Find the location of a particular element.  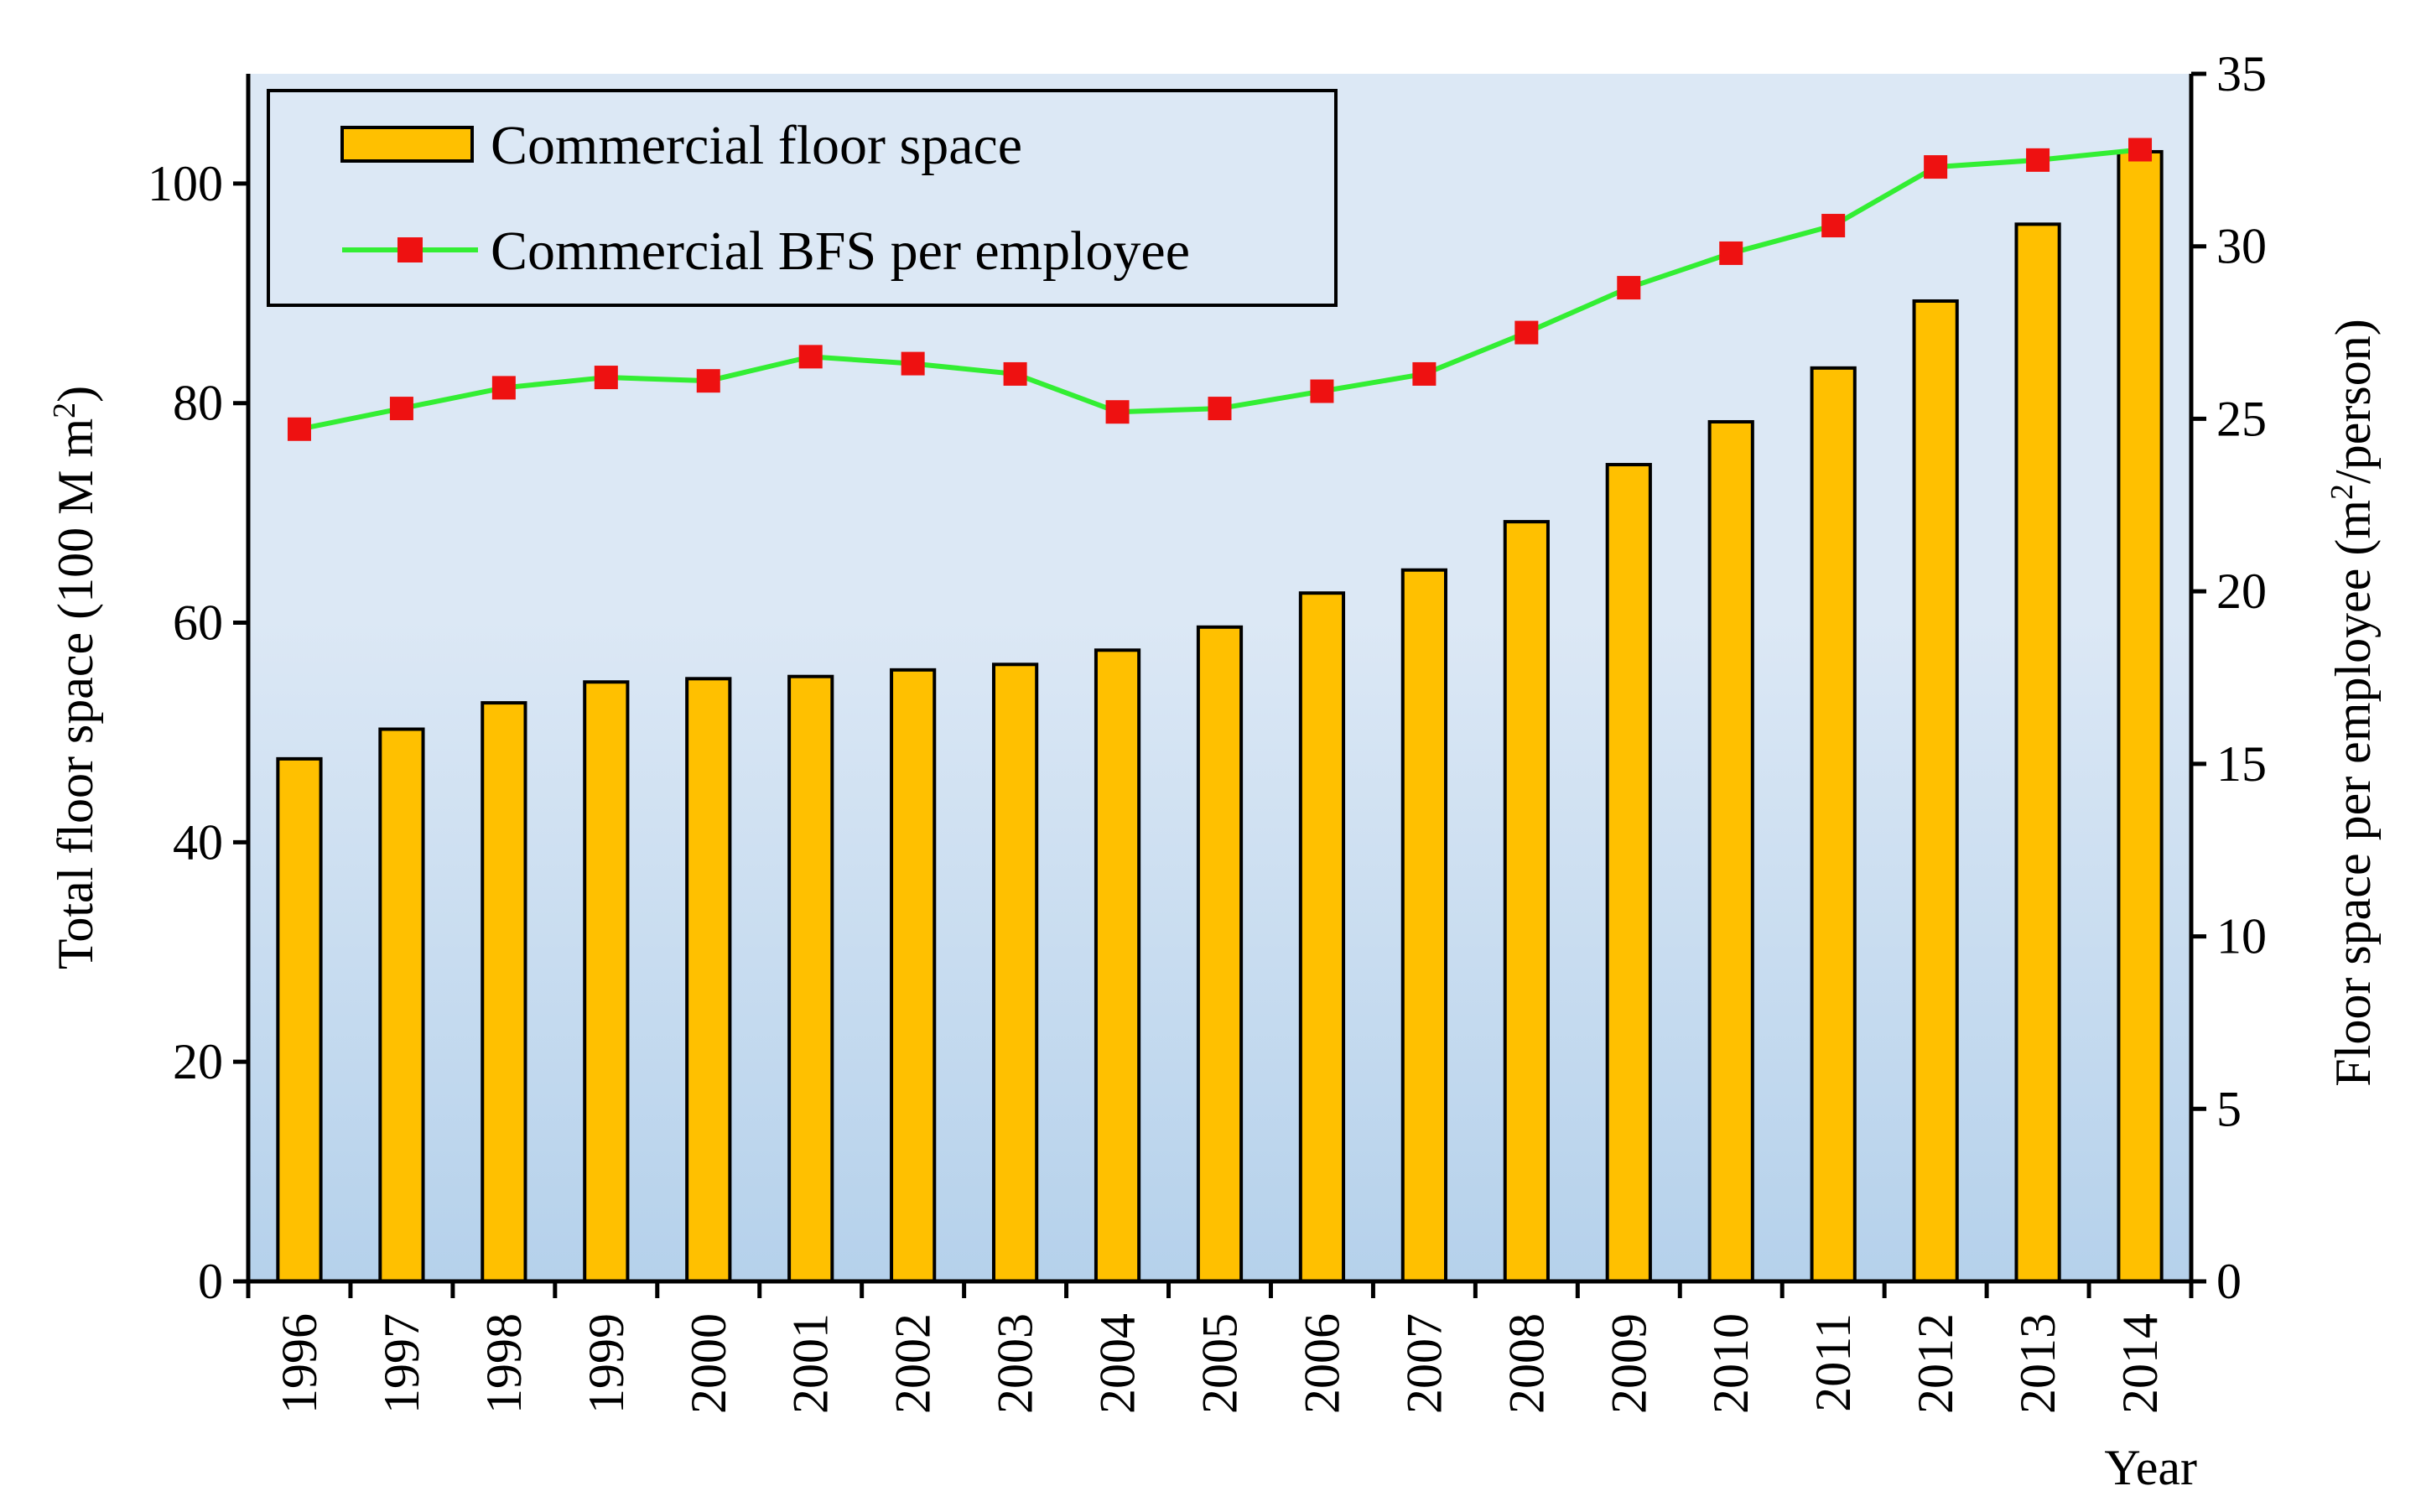

bfs-marker-2011 is located at coordinates (1833, 226).